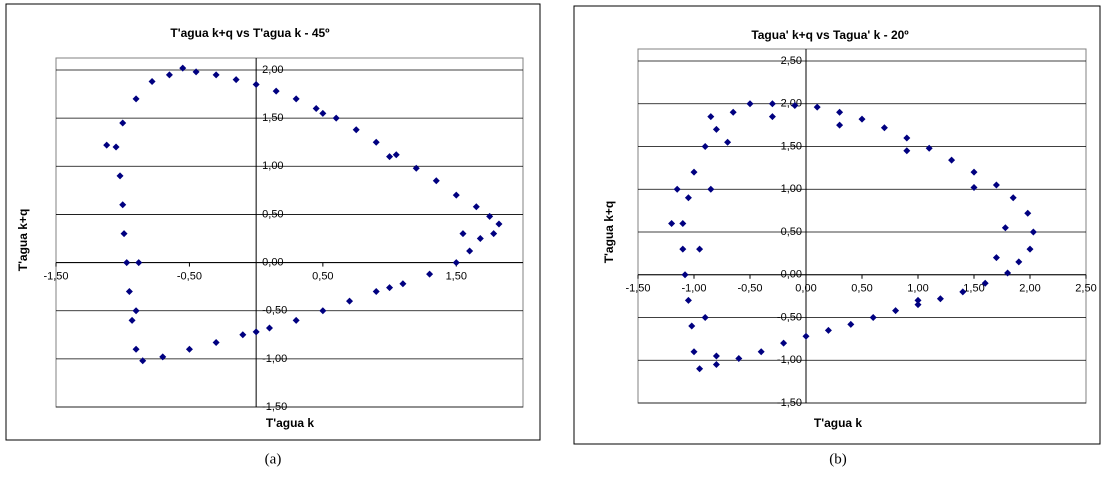 This screenshot has width=1106, height=479. I want to click on chart-title: Tagua' k+q vs Tagua' k - 20º, so click(830, 35).